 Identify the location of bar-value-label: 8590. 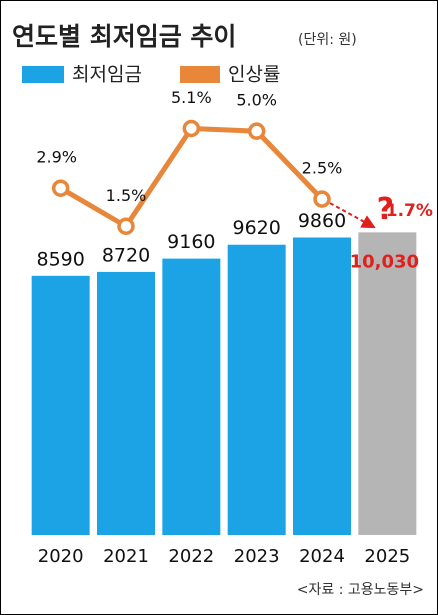
(60, 259).